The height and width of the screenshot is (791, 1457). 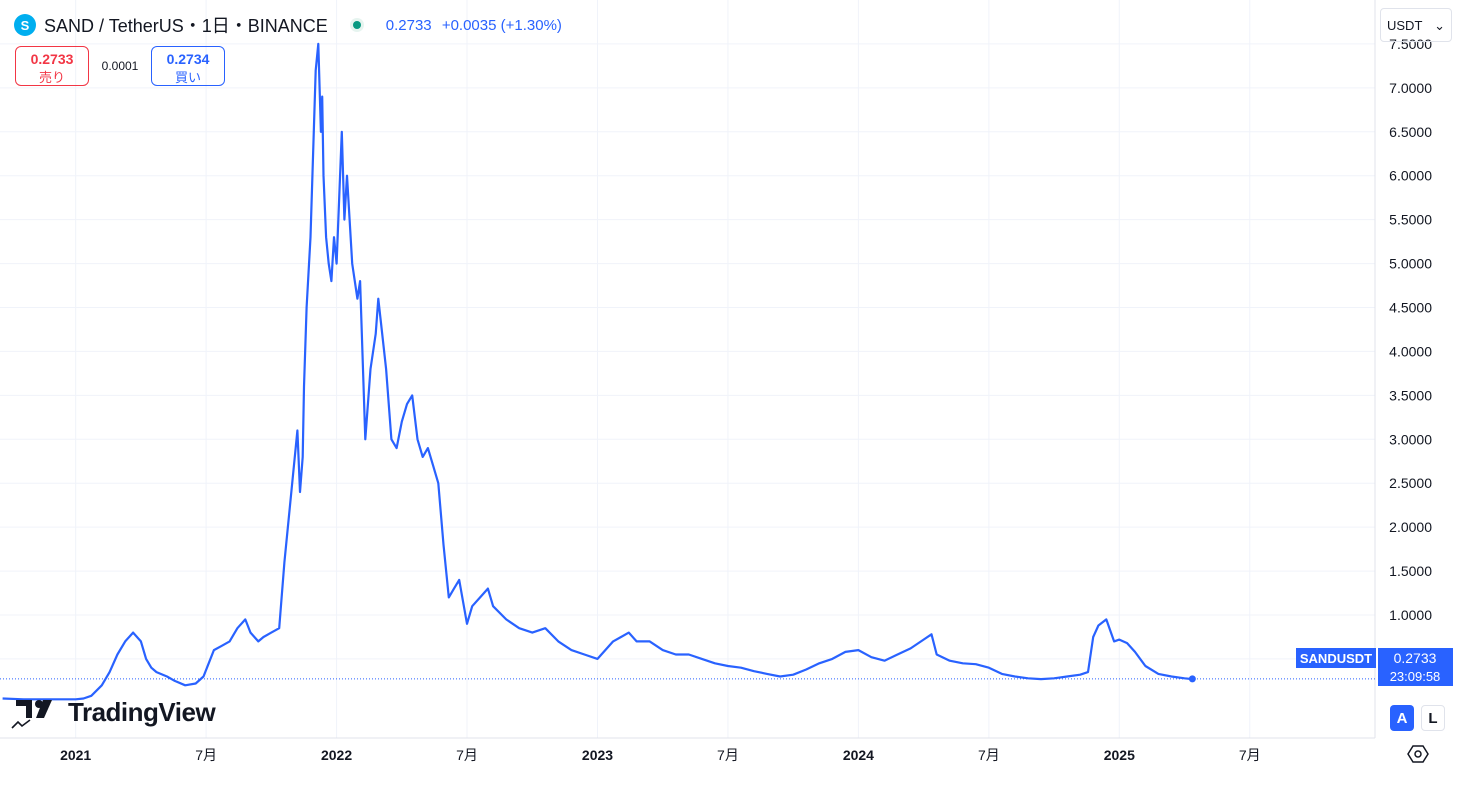 I want to click on price-tag-countdown: 23:09:58, so click(x=1415, y=676).